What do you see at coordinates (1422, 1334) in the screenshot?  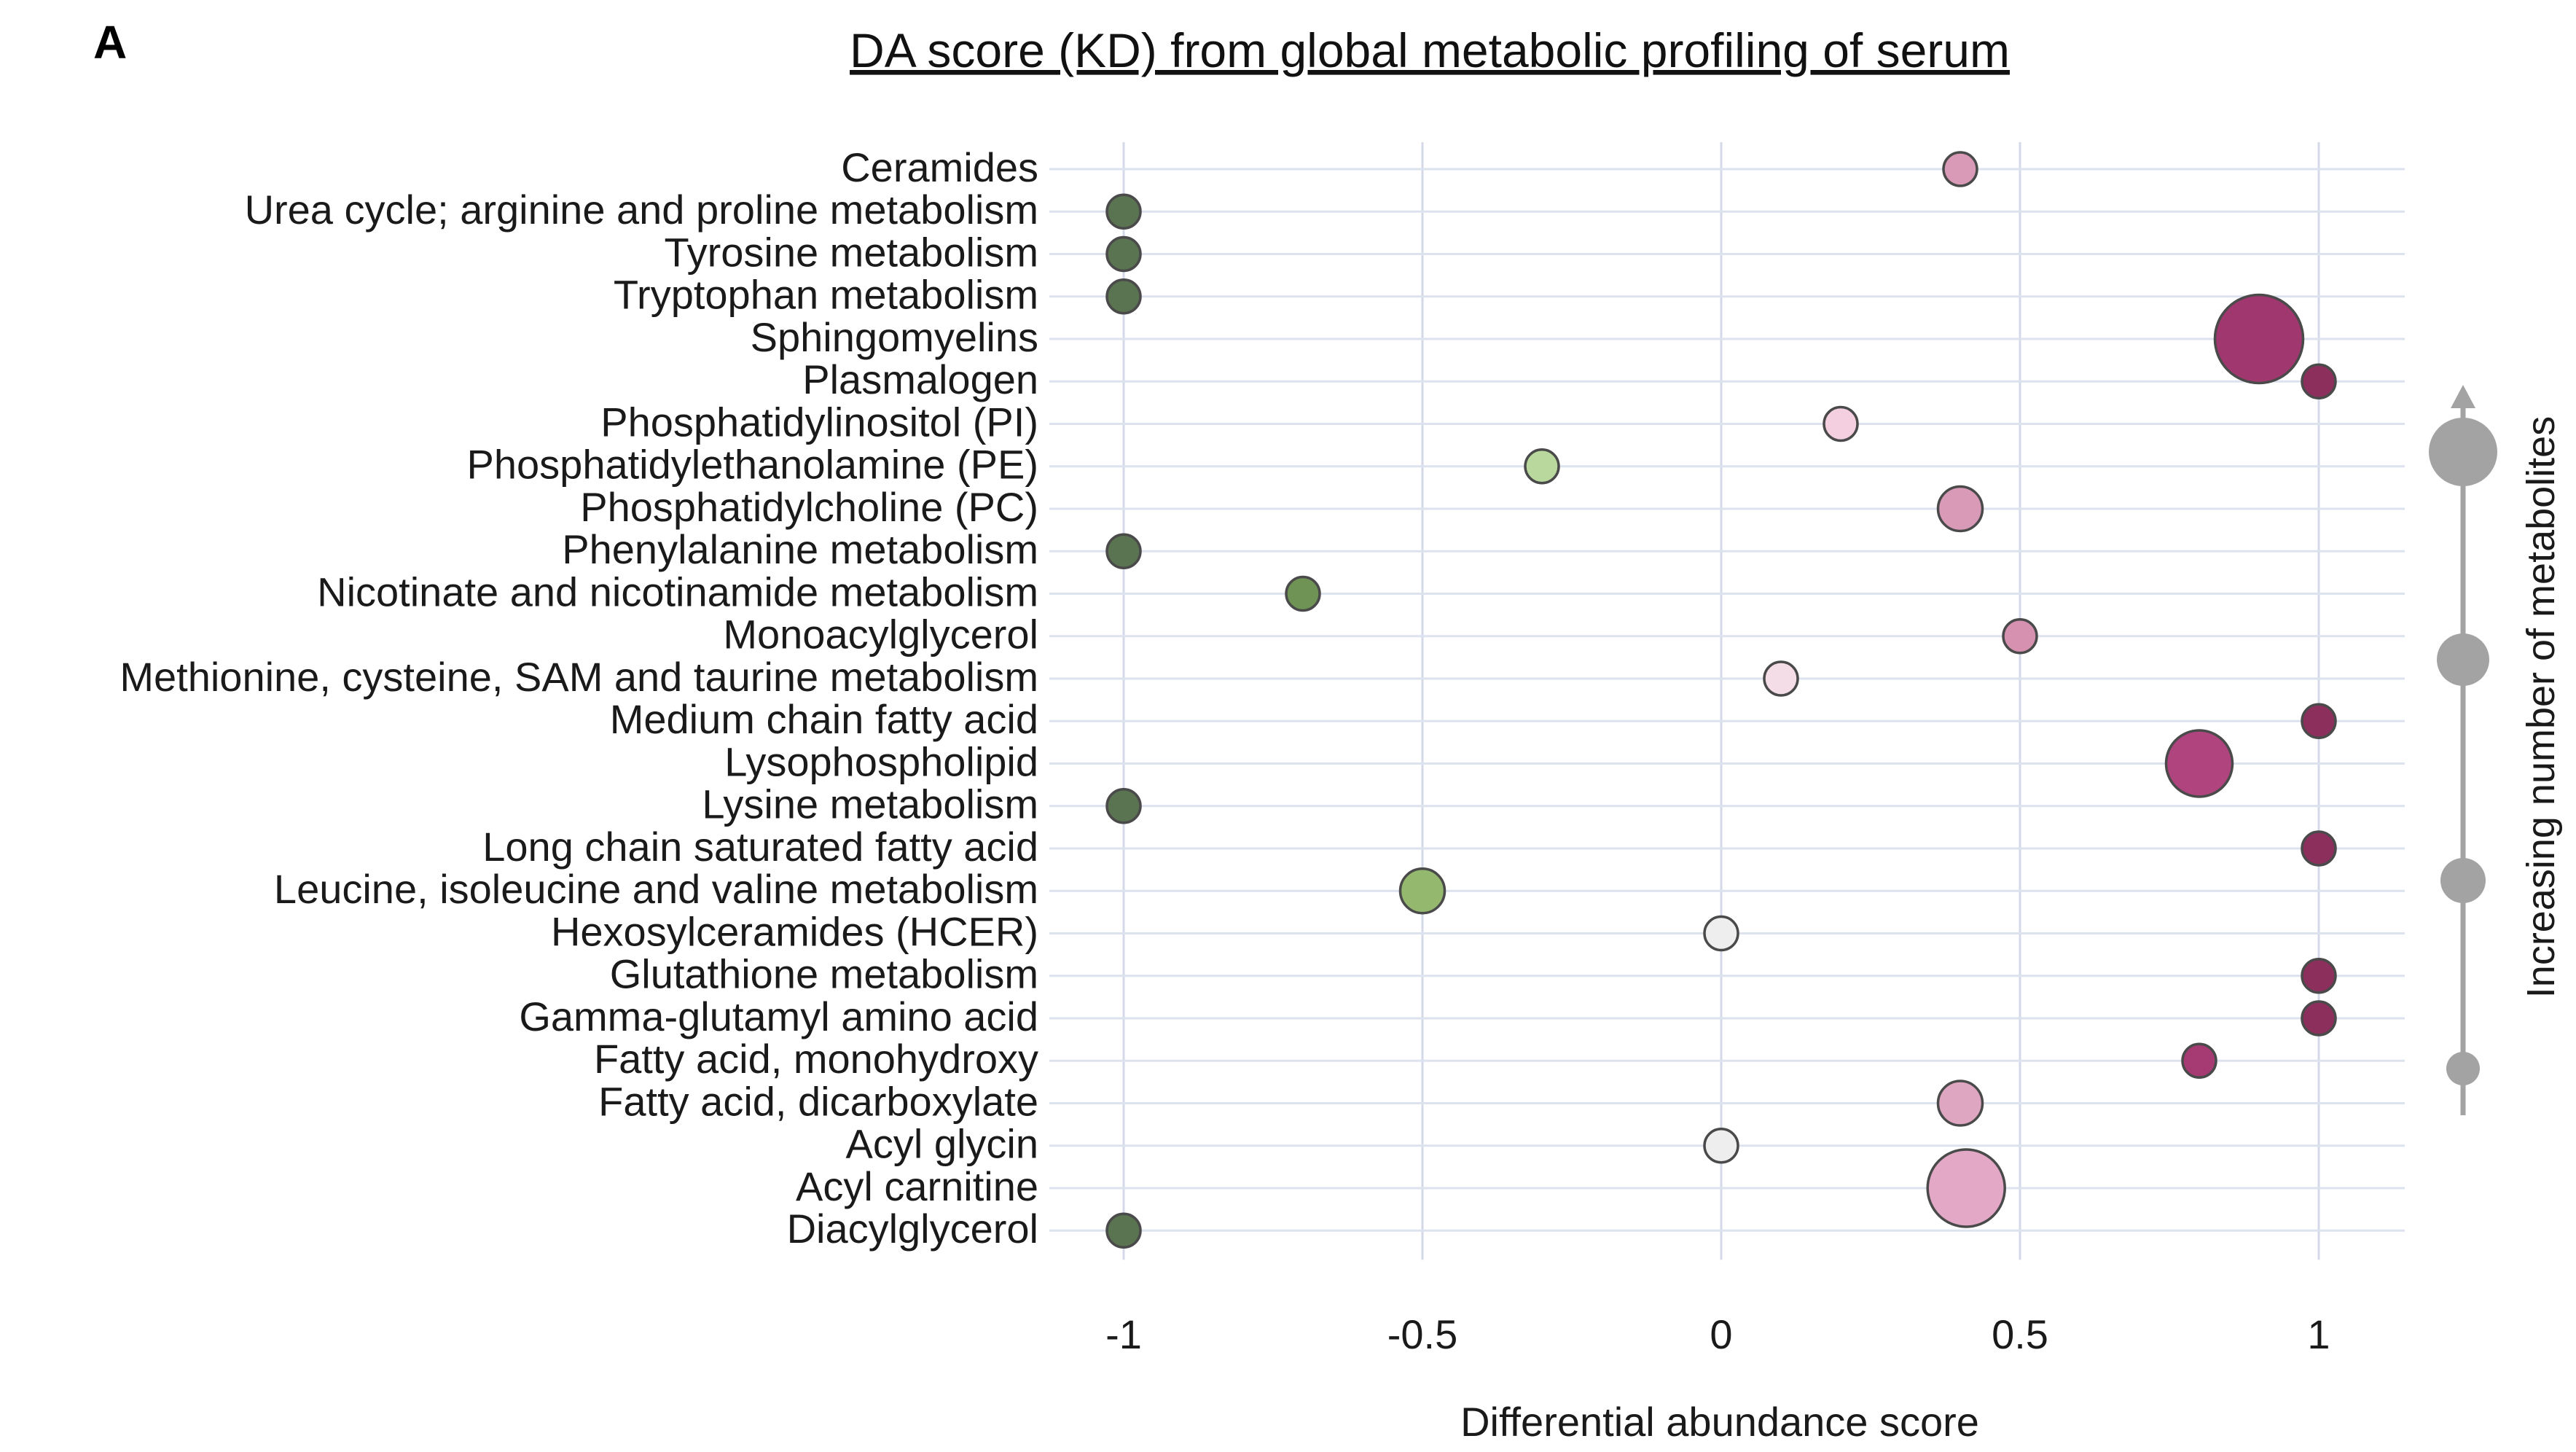 I see `x-tick-label: -0.5` at bounding box center [1422, 1334].